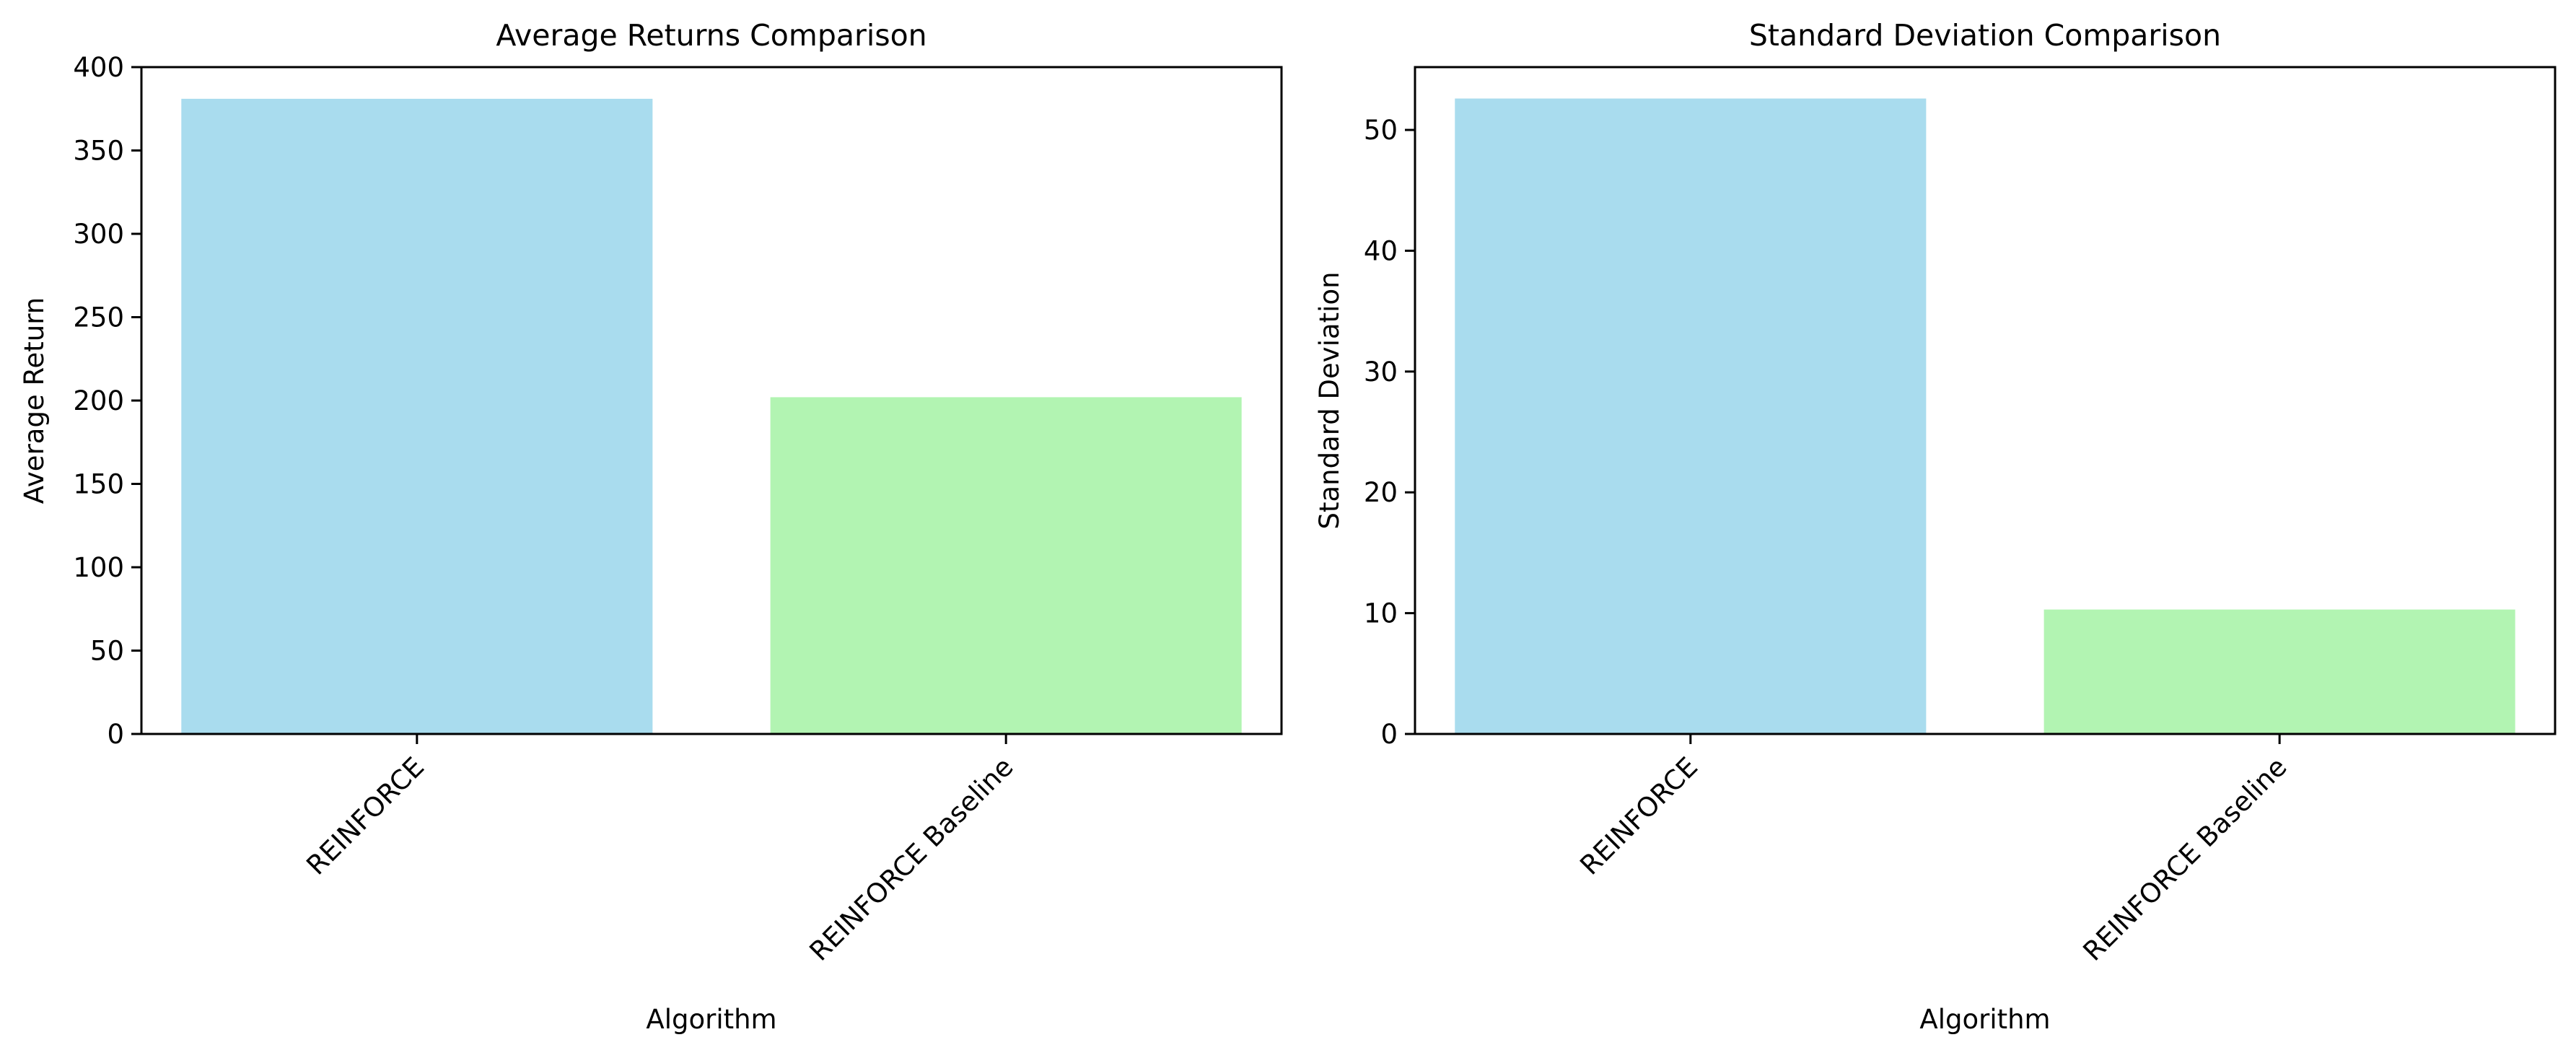 This screenshot has width=2576, height=1058. What do you see at coordinates (34, 400) in the screenshot?
I see `y-axis-label: Average Return` at bounding box center [34, 400].